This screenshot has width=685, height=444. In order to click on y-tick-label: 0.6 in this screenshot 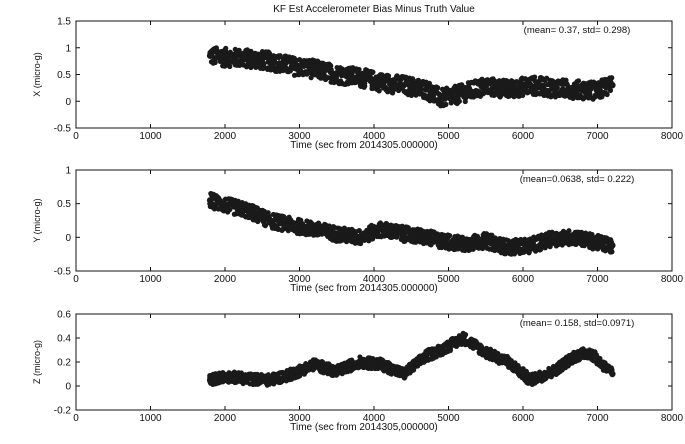, I will do `click(64, 315)`.